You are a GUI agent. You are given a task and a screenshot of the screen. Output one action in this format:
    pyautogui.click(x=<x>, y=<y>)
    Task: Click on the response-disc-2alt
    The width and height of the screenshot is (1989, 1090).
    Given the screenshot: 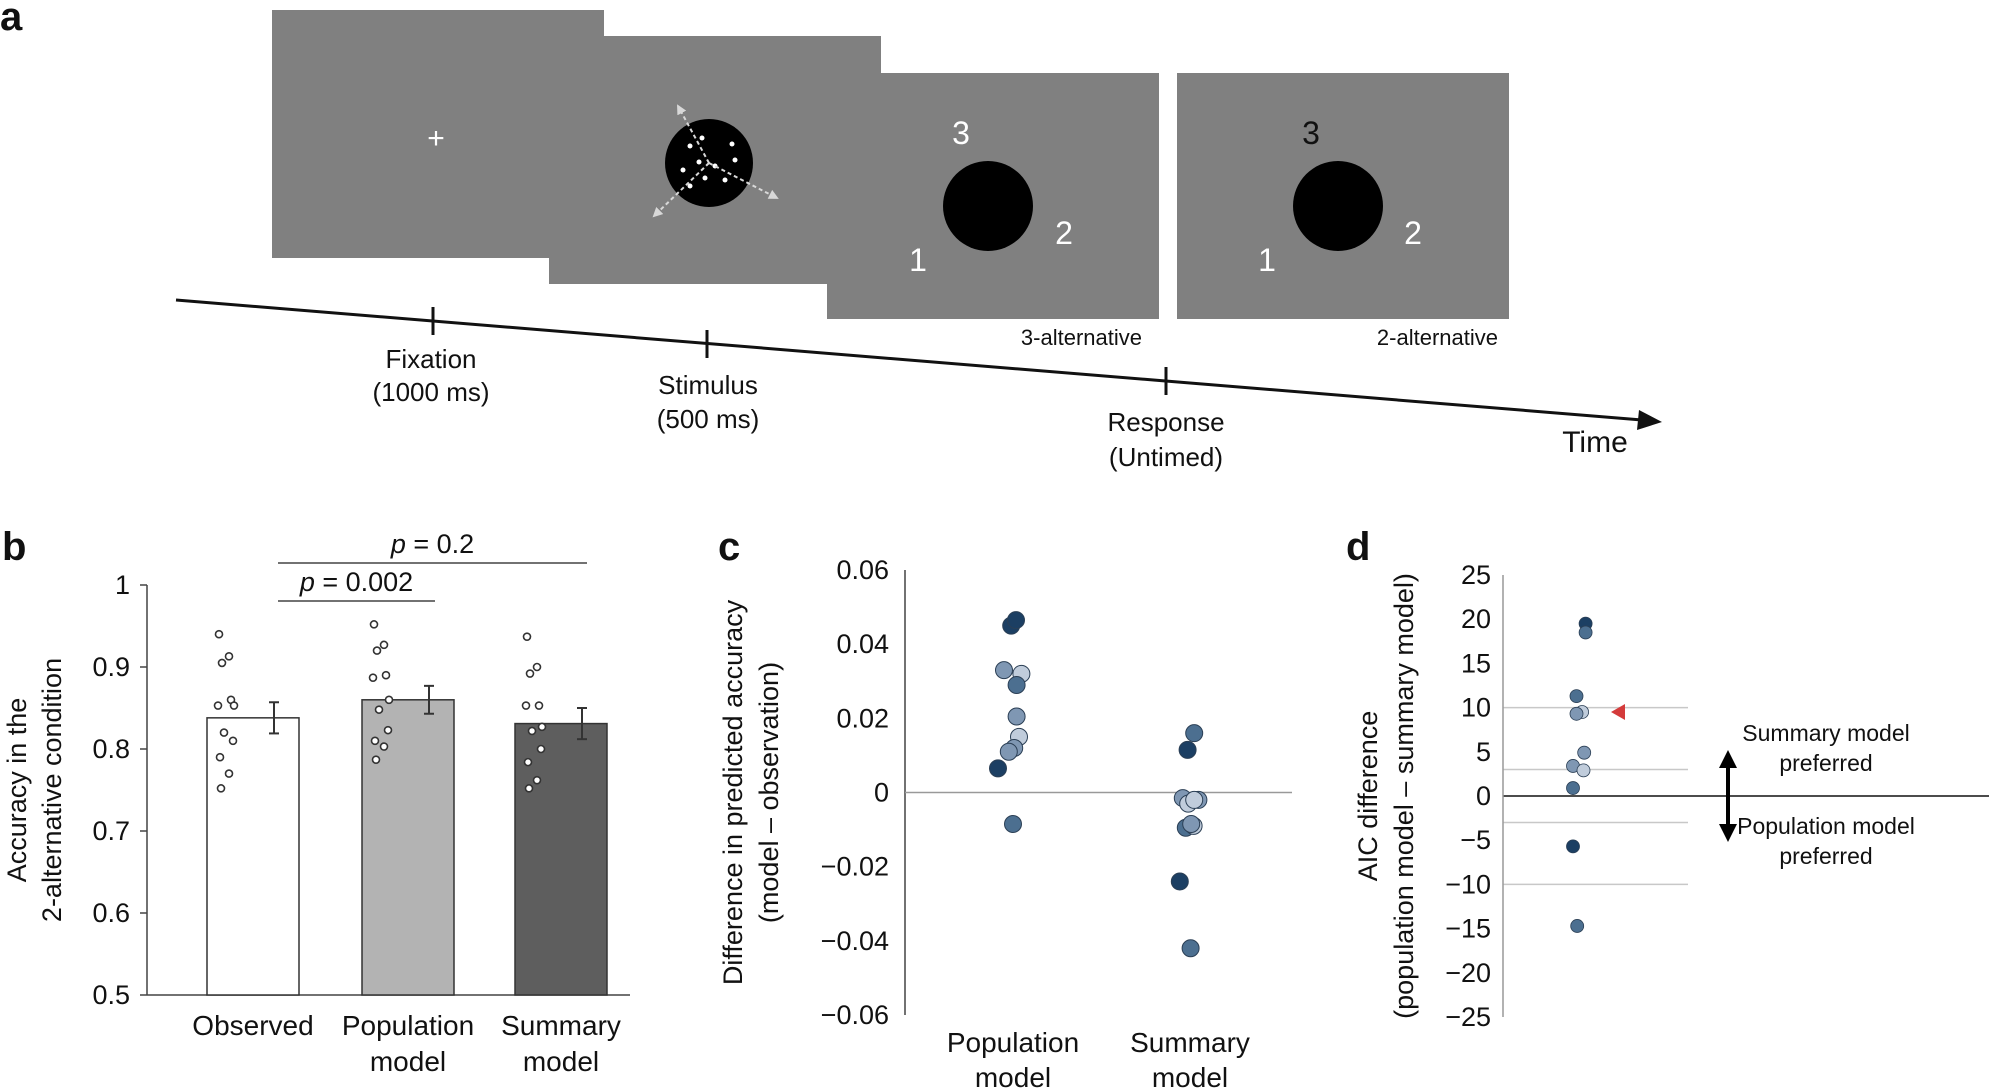 What is the action you would take?
    pyautogui.click(x=1338, y=206)
    